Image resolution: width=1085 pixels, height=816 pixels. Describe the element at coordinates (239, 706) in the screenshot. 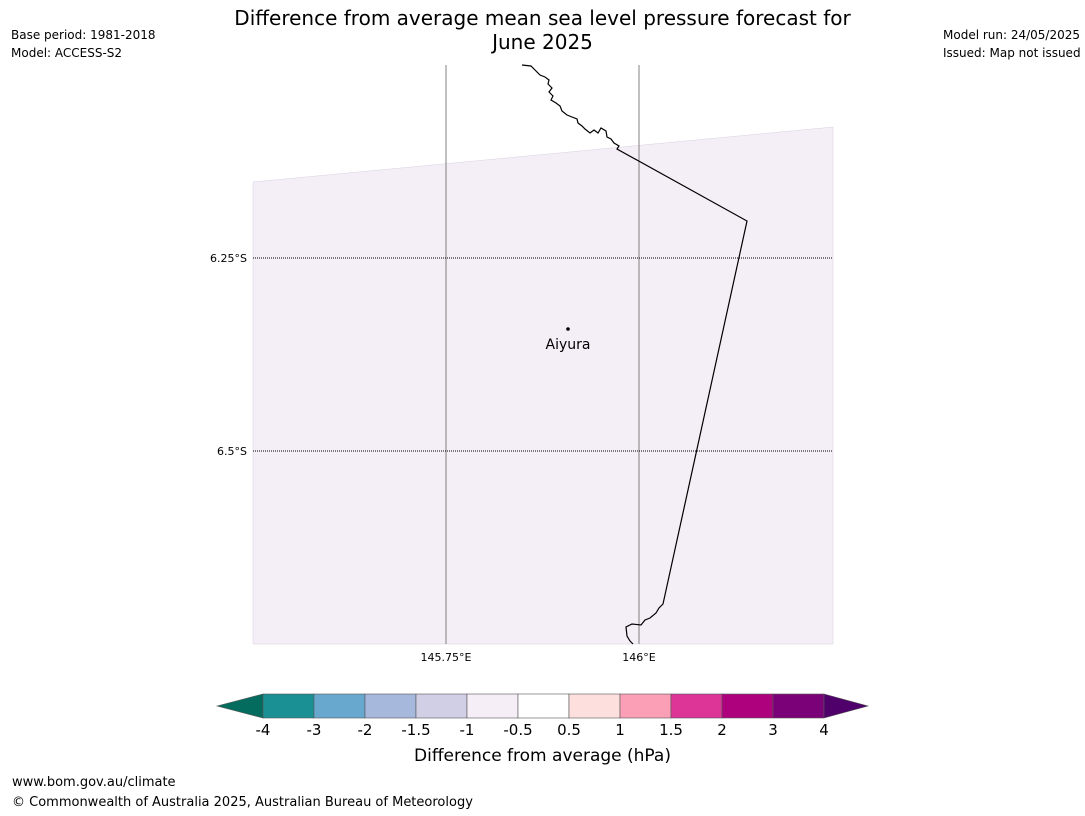

I see `colorbar-under-arrow` at that location.